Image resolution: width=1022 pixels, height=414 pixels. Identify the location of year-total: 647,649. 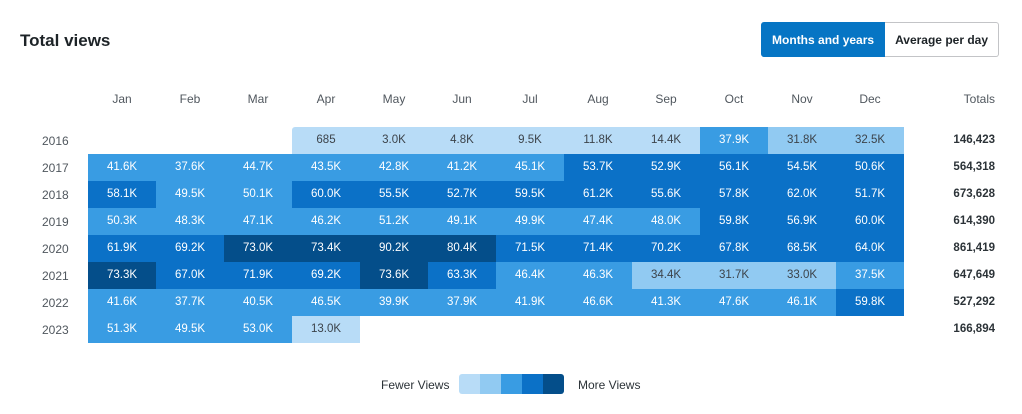
(974, 275).